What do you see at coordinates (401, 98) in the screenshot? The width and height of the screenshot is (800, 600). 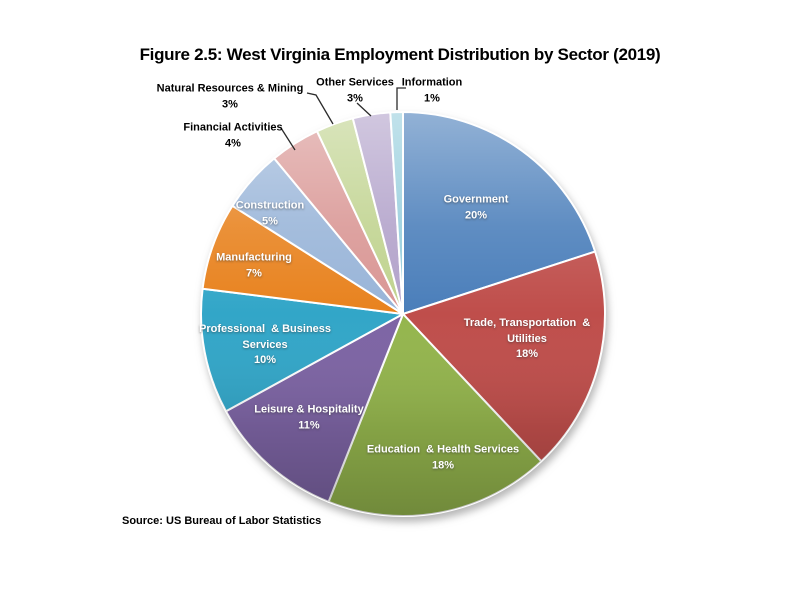 I see `leader-line-information` at bounding box center [401, 98].